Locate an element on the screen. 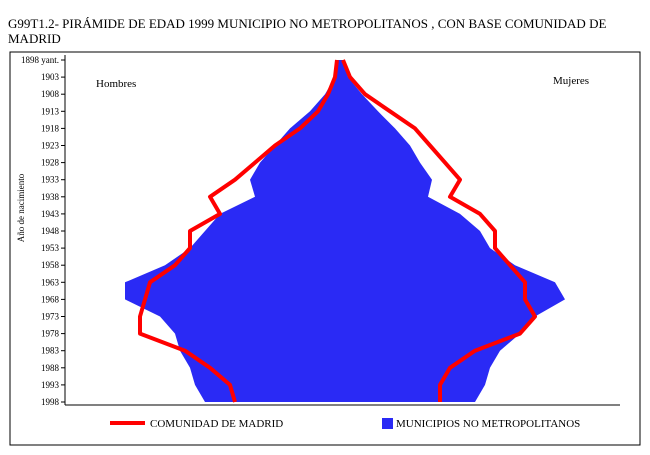 This screenshot has height=455, width=650. y-tick-label: 1958 is located at coordinates (50, 265).